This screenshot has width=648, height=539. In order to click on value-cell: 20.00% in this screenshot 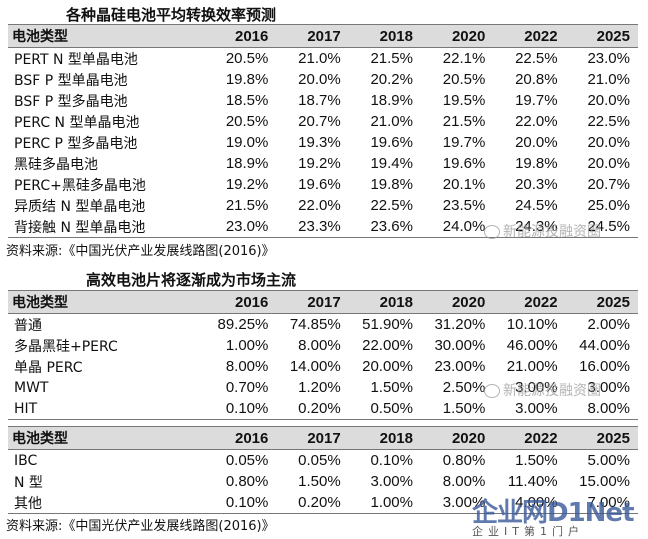, I will do `click(387, 366)`.